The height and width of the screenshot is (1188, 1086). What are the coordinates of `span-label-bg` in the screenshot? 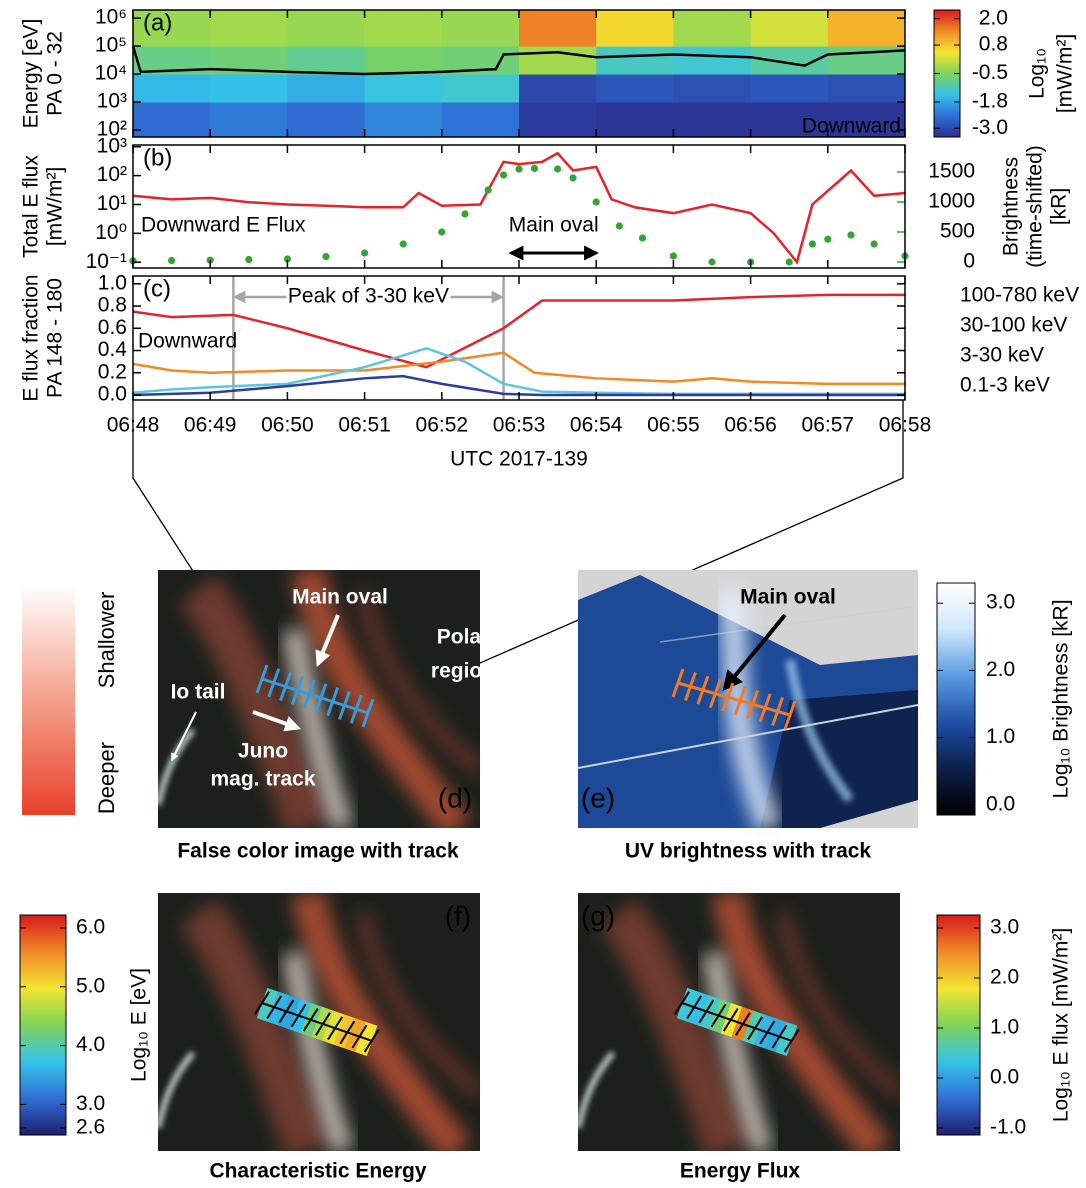 It's located at (368, 297).